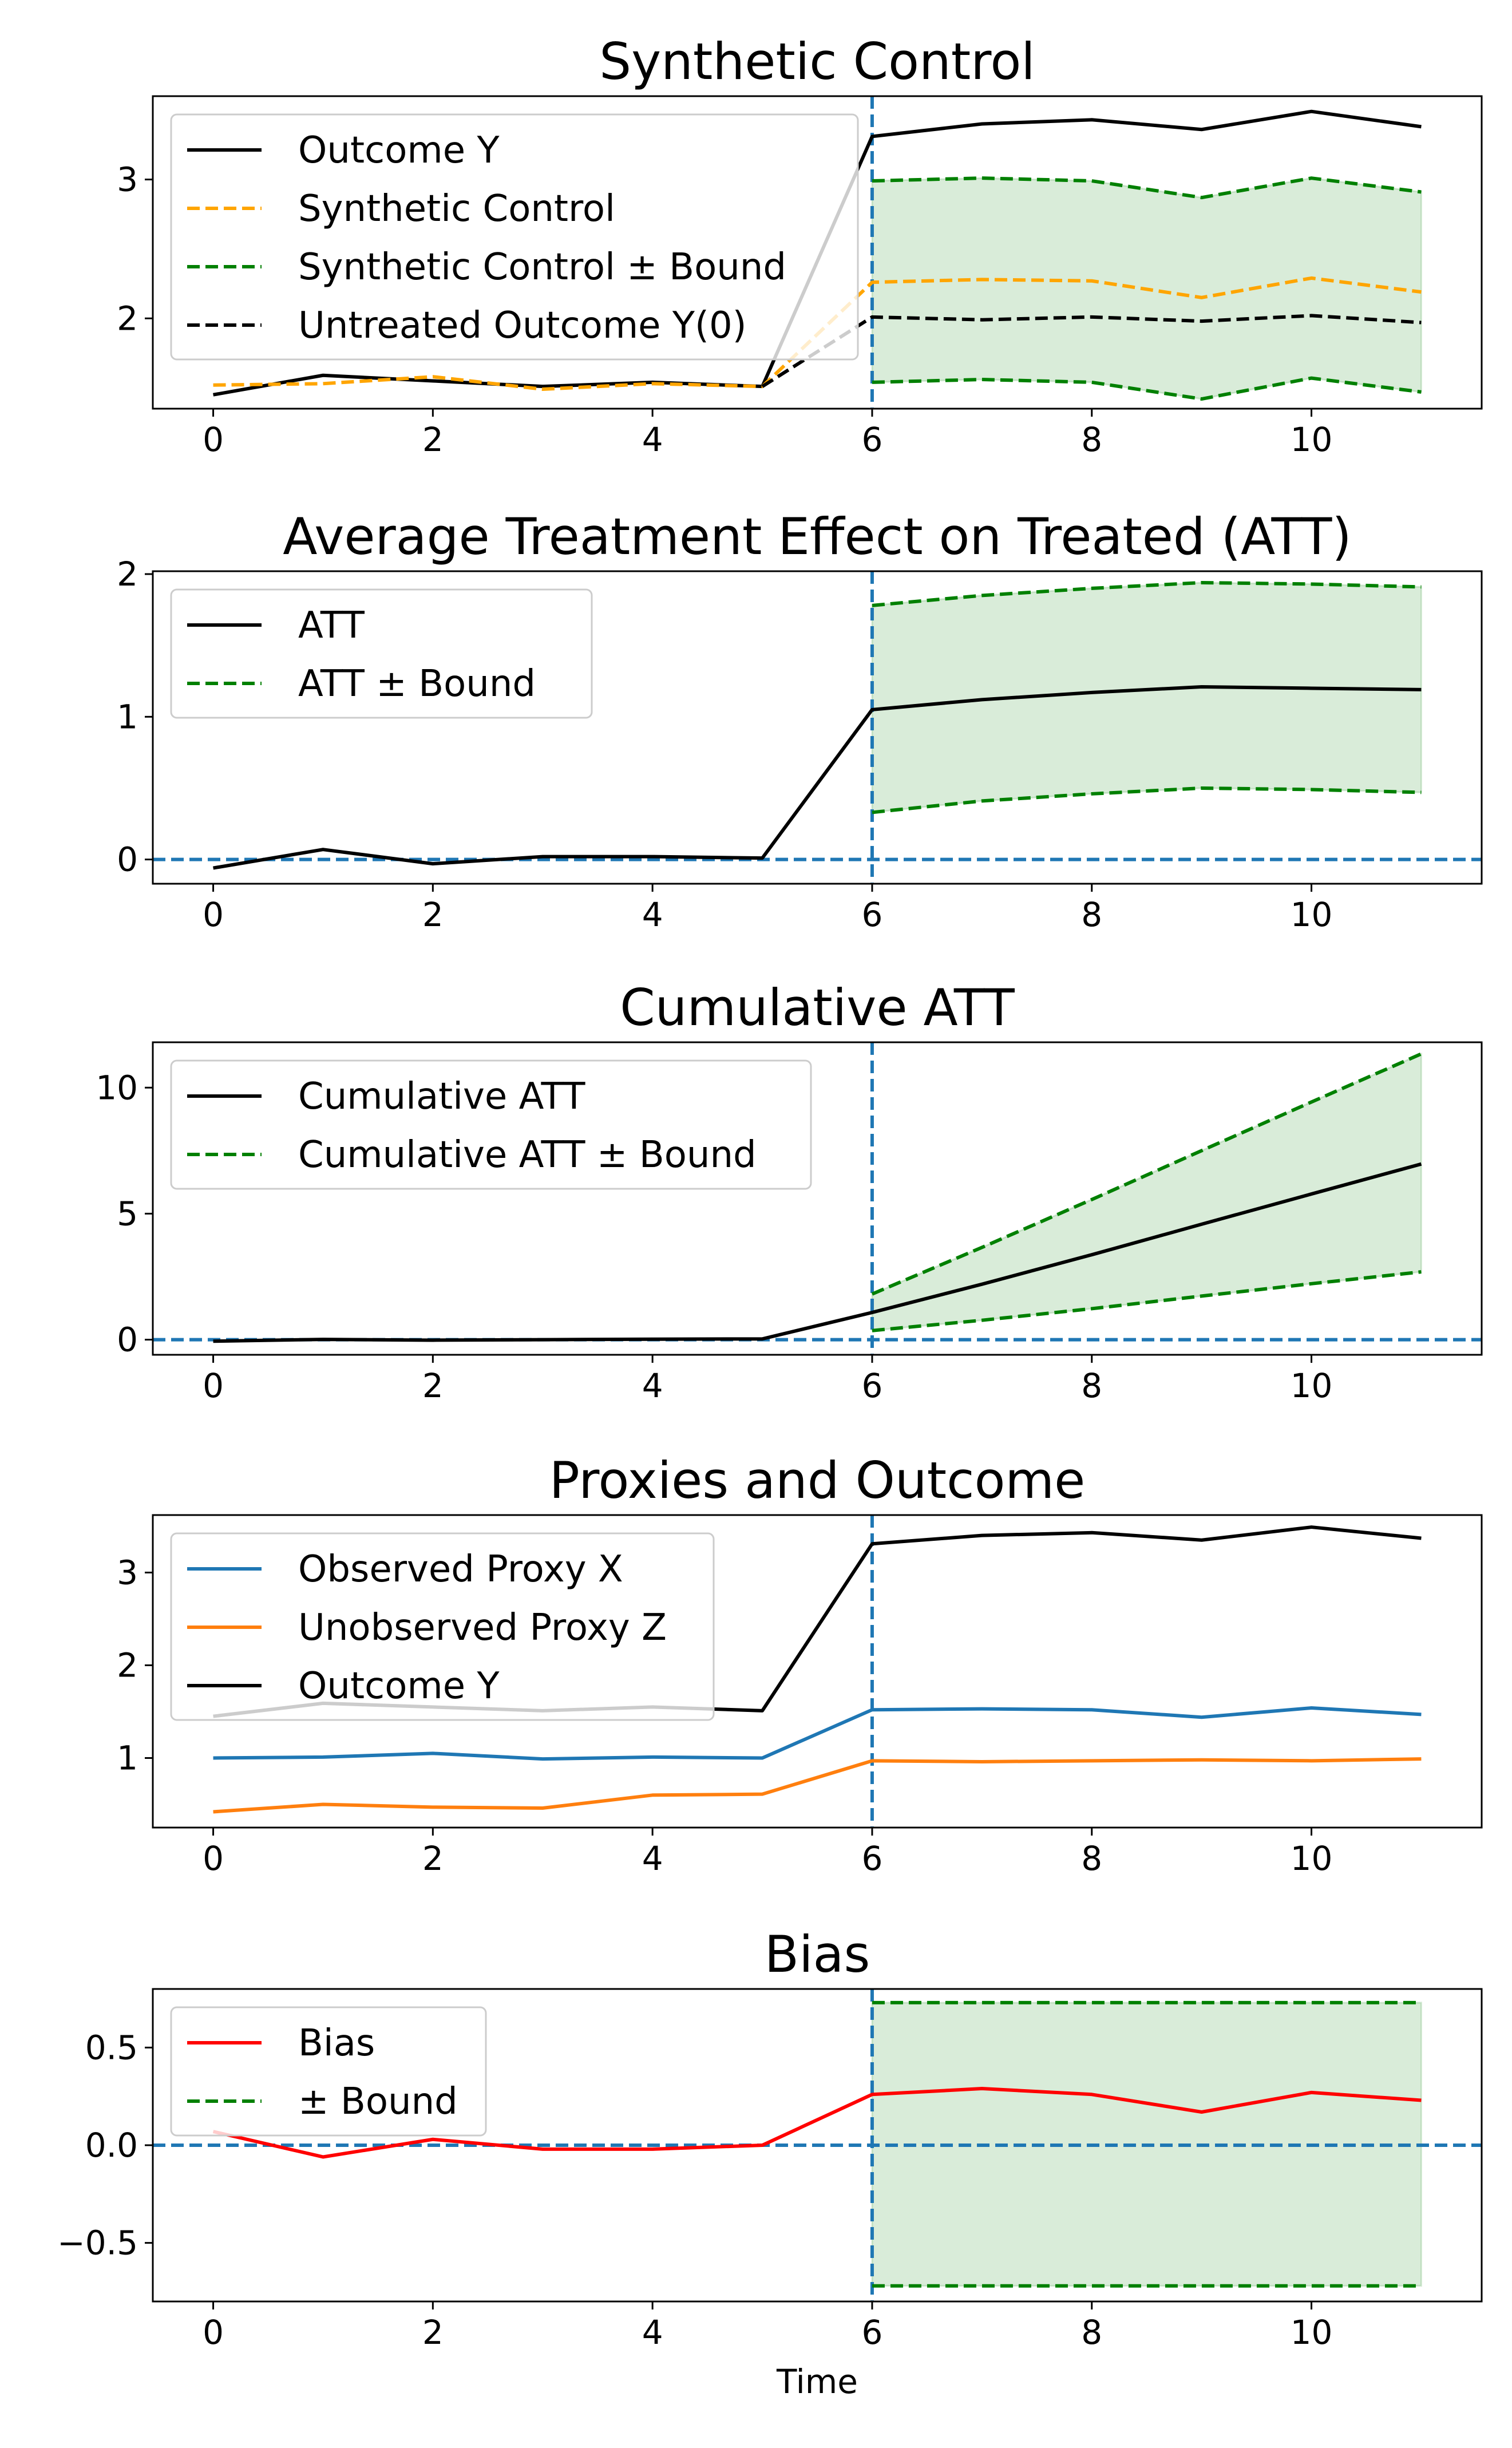 The width and height of the screenshot is (1512, 2448). Describe the element at coordinates (1147, 188) in the screenshot. I see `series-upper-synthetic-control-pm-bound` at that location.